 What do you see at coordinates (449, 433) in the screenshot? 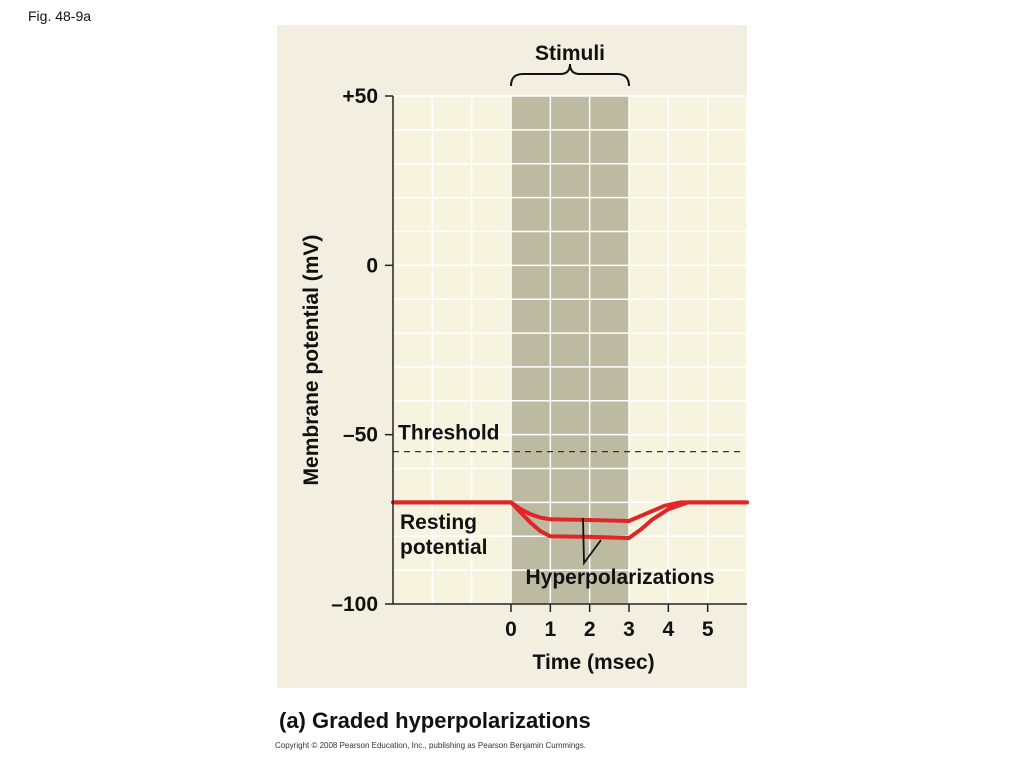
I see `threshold-label: Threshold` at bounding box center [449, 433].